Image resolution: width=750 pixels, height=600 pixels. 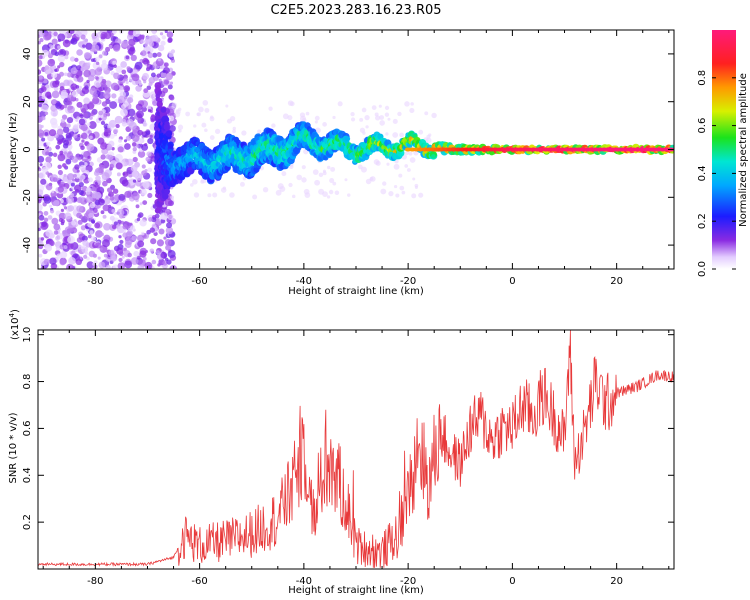 What do you see at coordinates (27, 522) in the screenshot?
I see `snr-ytick-label: 0.2` at bounding box center [27, 522].